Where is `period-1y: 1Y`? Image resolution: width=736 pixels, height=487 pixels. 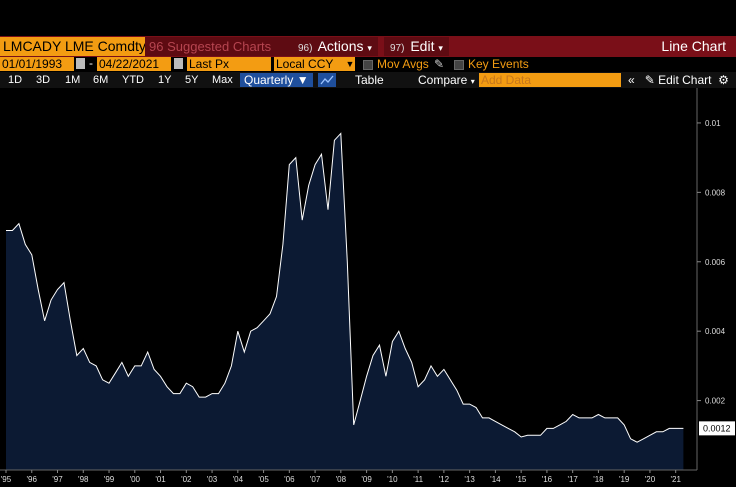
period-1y: 1Y is located at coordinates (165, 80).